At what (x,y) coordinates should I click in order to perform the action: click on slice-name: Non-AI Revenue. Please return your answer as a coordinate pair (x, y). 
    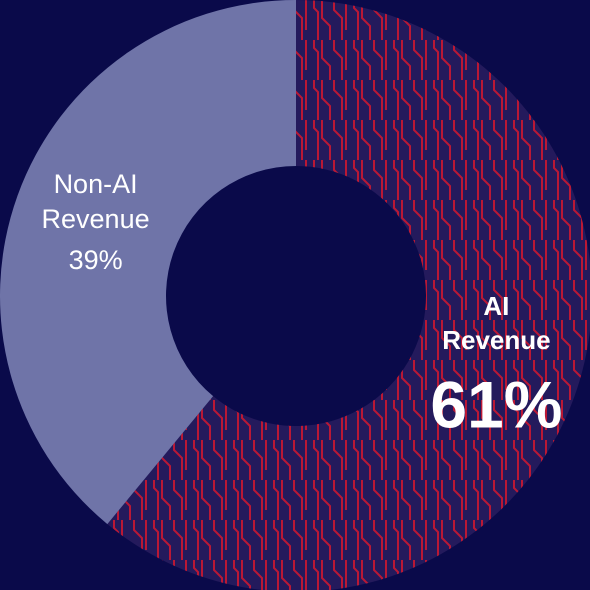
    Looking at the image, I should click on (96, 201).